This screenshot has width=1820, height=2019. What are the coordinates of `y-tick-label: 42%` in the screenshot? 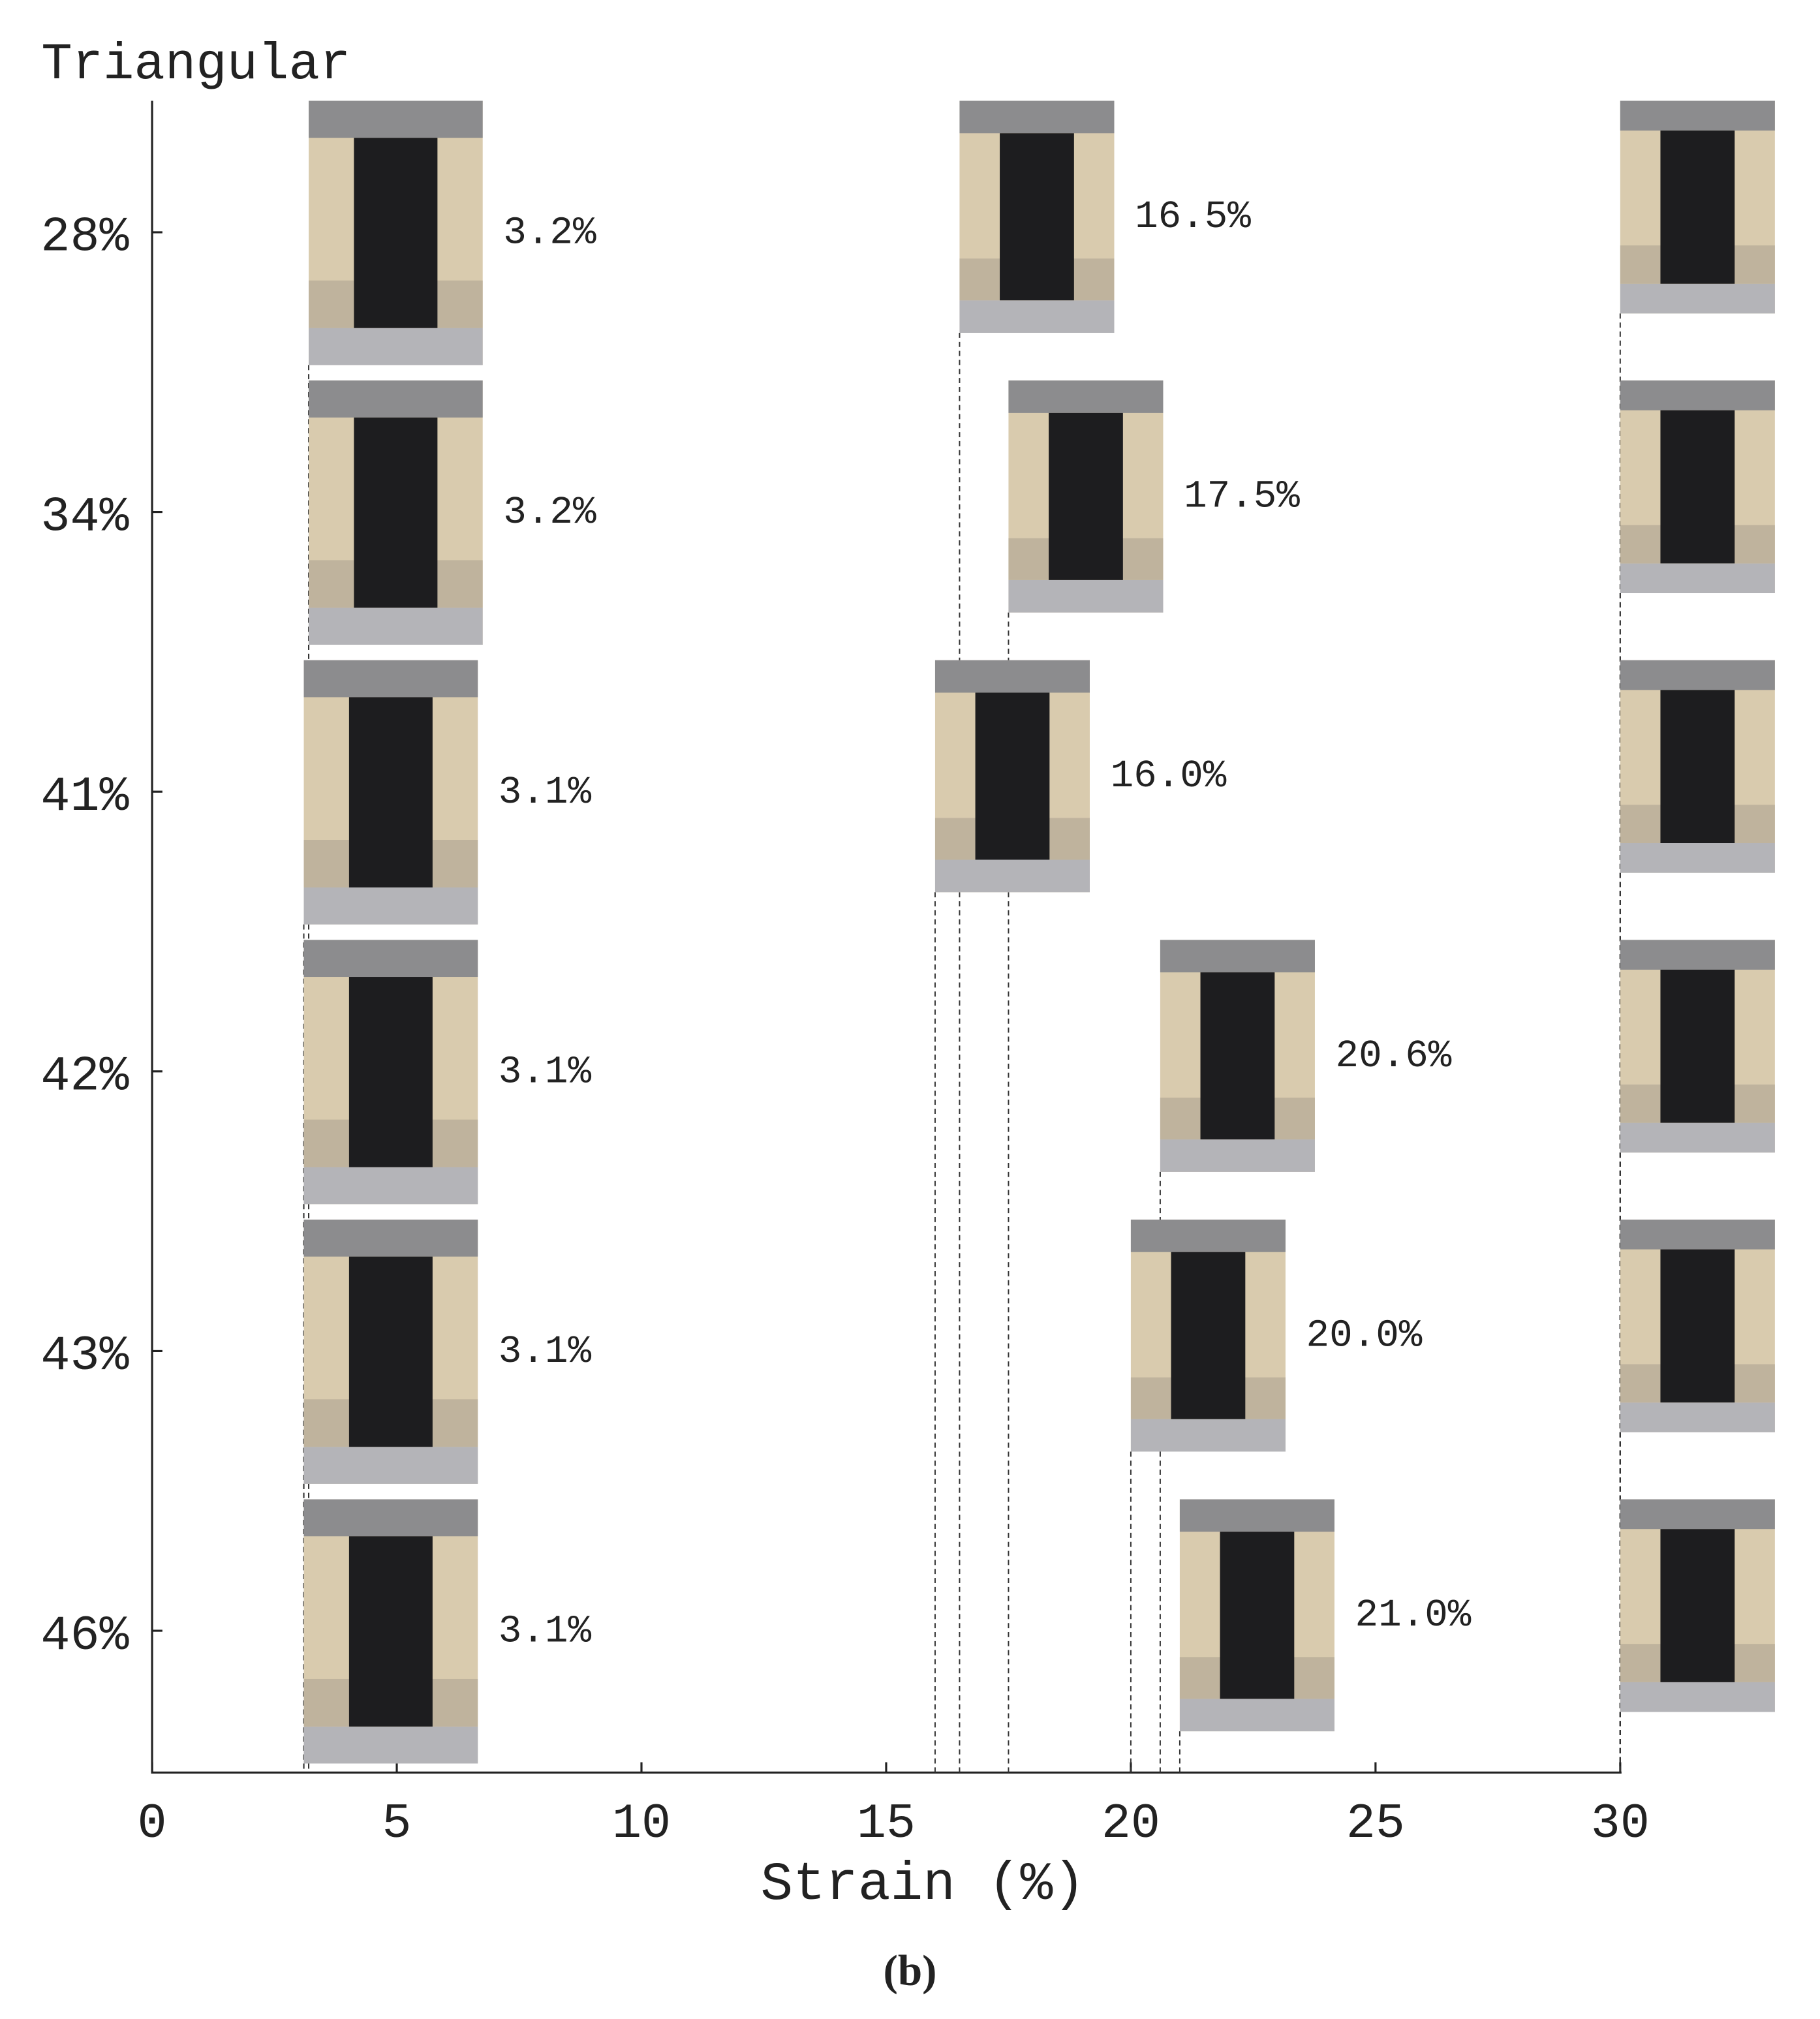 It's located at (85, 1077).